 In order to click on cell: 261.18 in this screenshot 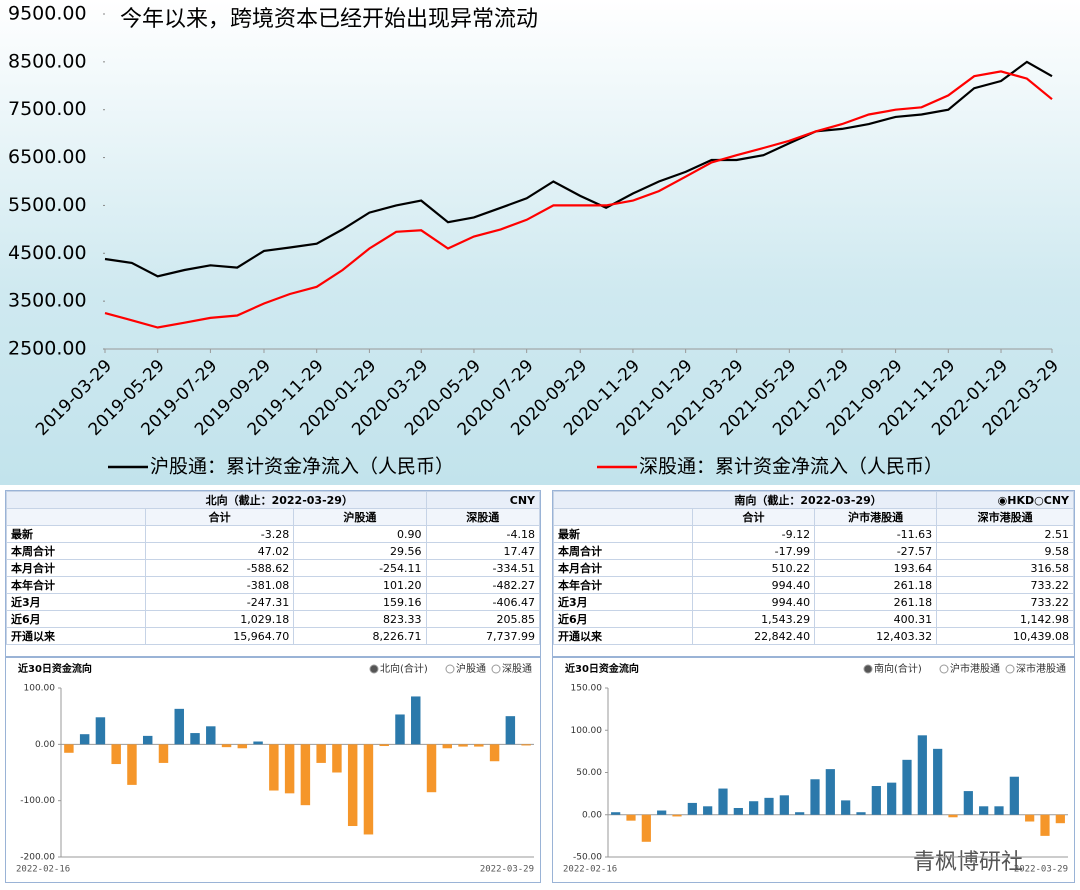, I will do `click(876, 585)`.